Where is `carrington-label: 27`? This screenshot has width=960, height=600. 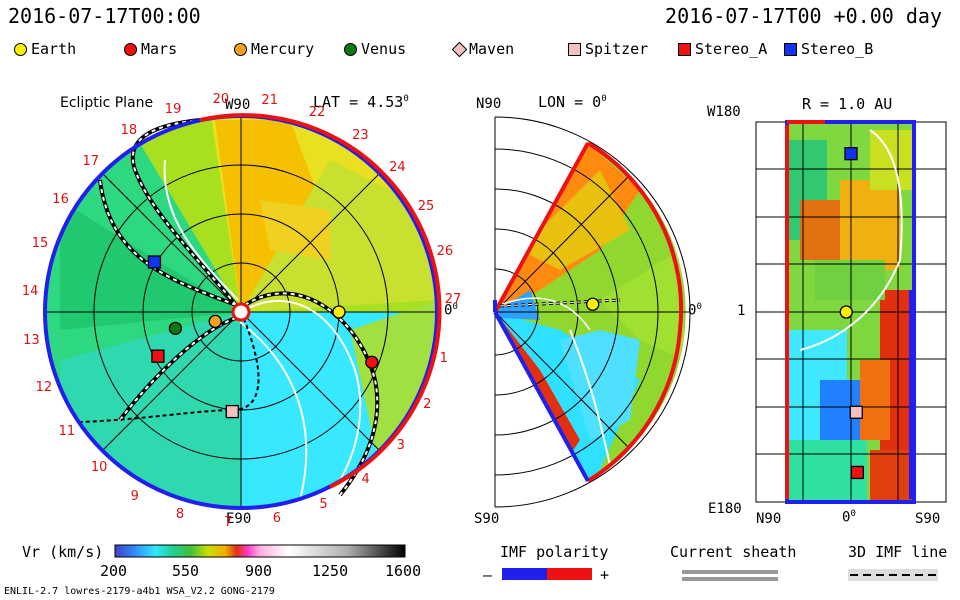 carrington-label: 27 is located at coordinates (453, 300).